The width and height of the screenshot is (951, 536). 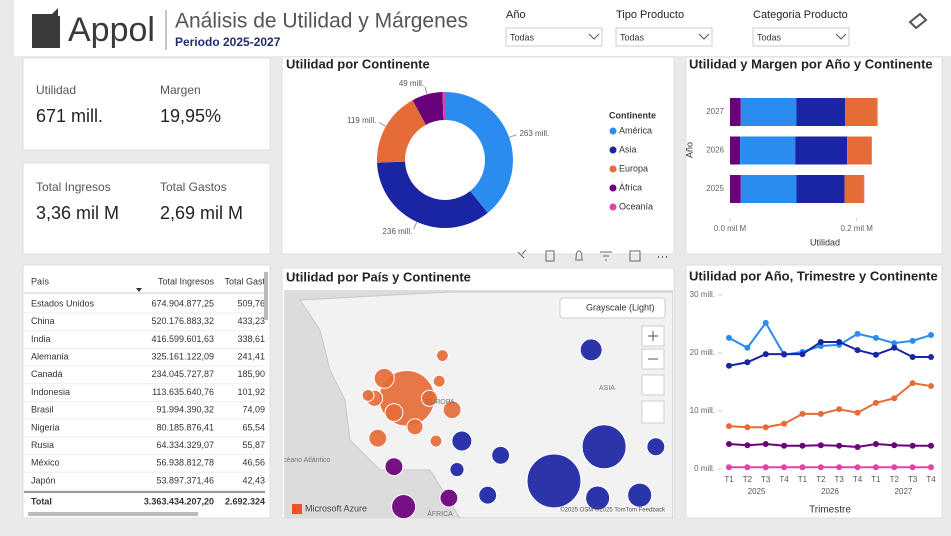 What do you see at coordinates (606, 256) in the screenshot?
I see `filter-icon` at bounding box center [606, 256].